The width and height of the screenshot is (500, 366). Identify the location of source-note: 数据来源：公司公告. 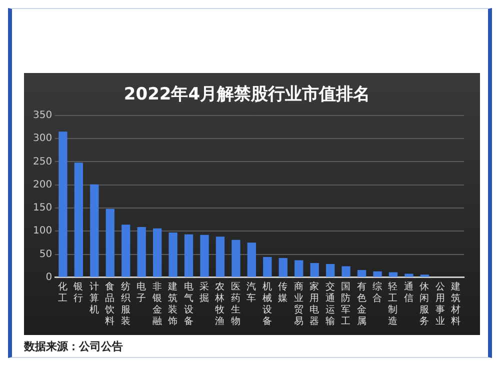
(73, 346).